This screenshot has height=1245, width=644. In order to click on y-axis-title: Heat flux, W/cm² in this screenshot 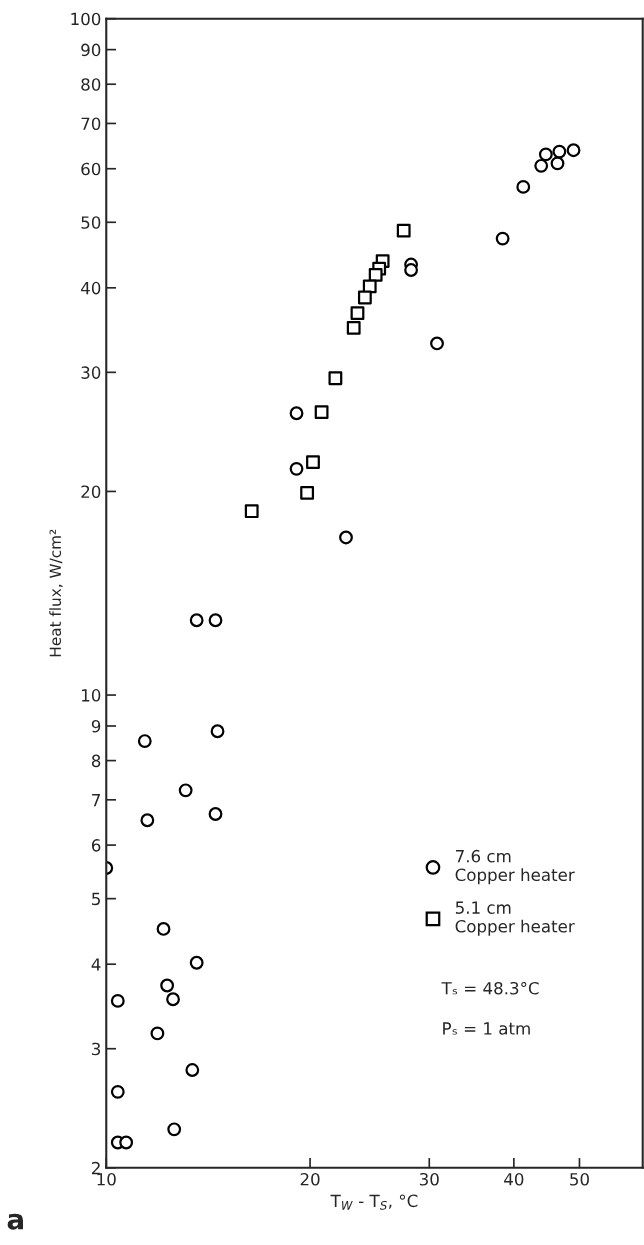, I will do `click(56, 593)`.